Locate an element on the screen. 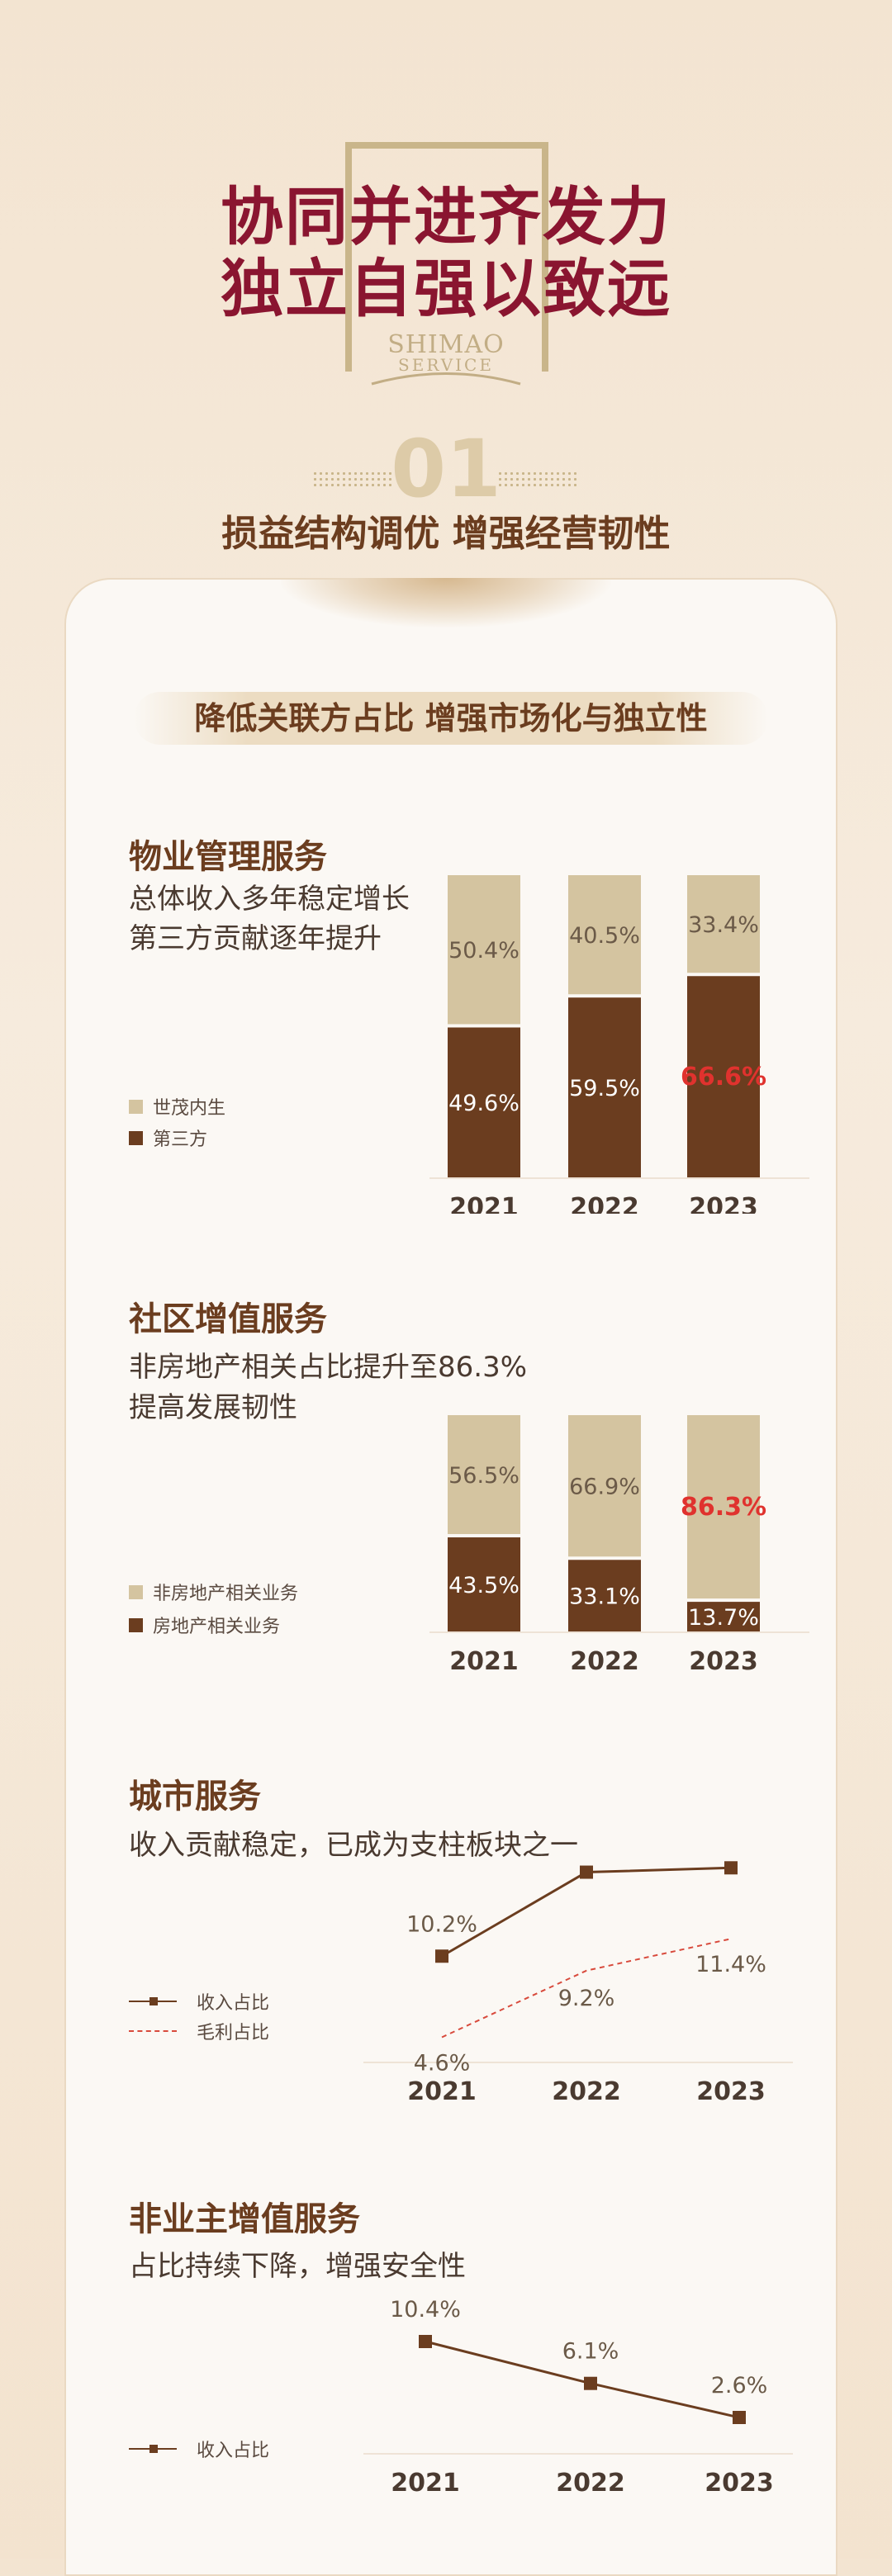 Image resolution: width=892 pixels, height=2576 pixels. data-label: 33.1% is located at coordinates (604, 1597).